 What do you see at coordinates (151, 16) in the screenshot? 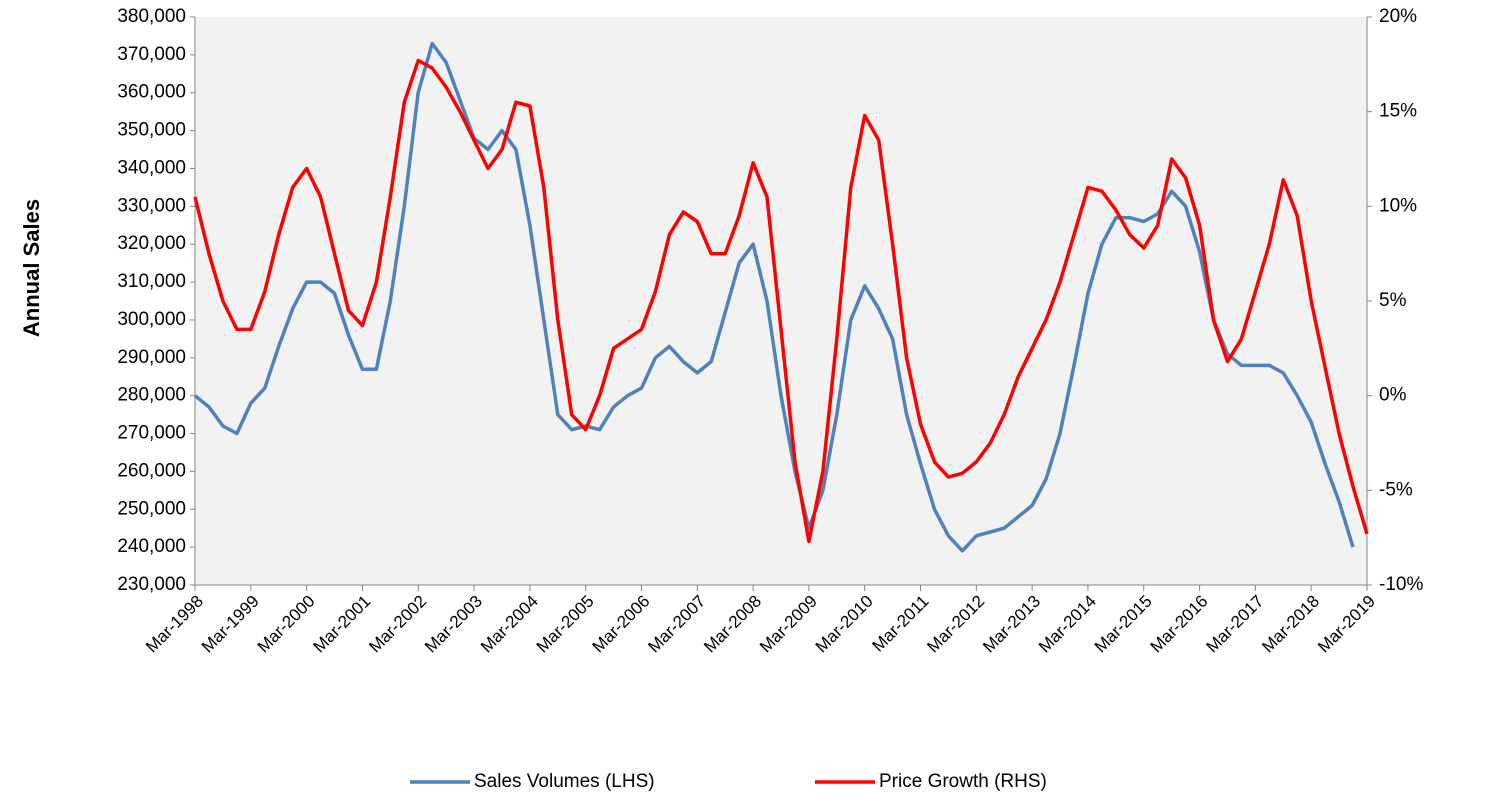
I see `y-tick-label: 380,000` at bounding box center [151, 16].